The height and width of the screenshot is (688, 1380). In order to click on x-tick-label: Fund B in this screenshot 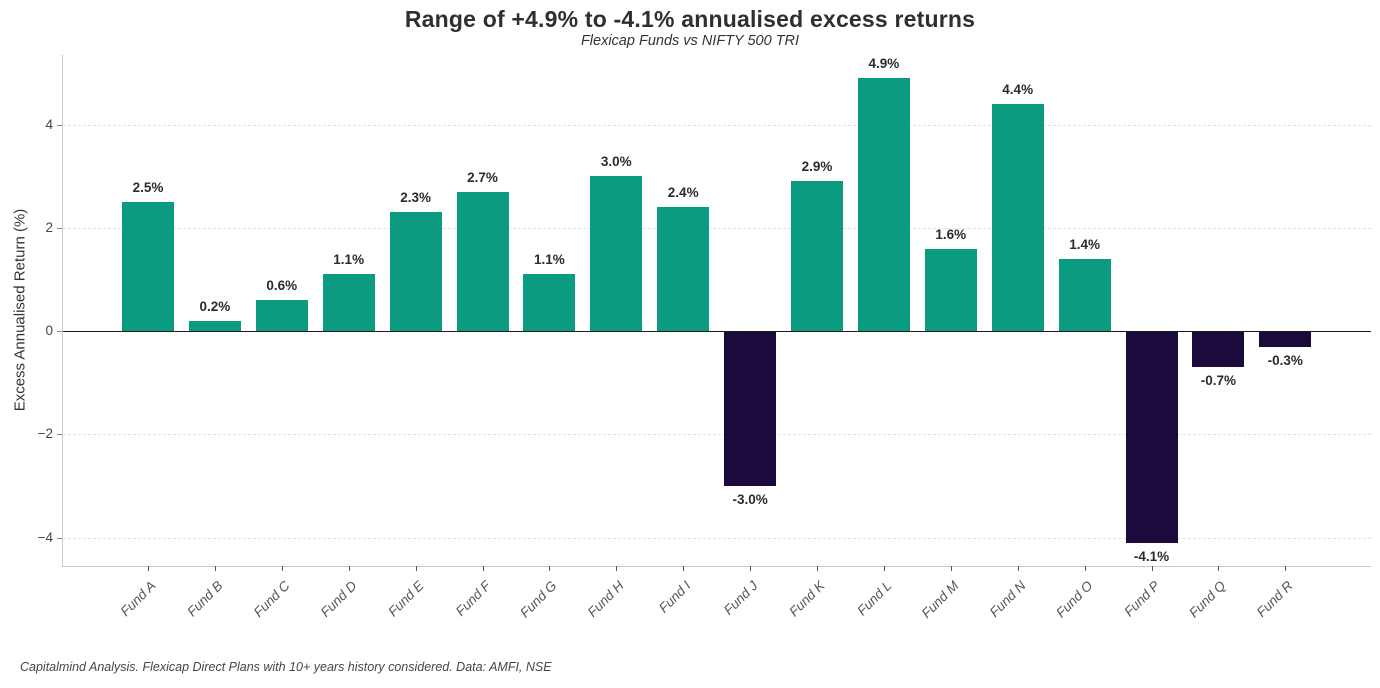, I will do `click(205, 599)`.